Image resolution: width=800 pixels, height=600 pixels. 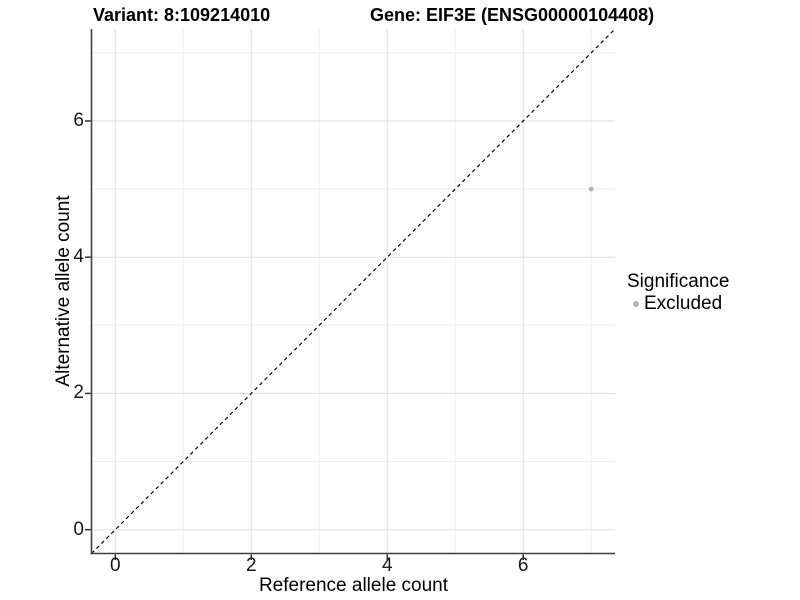 What do you see at coordinates (523, 565) in the screenshot?
I see `x-tick-label: 6` at bounding box center [523, 565].